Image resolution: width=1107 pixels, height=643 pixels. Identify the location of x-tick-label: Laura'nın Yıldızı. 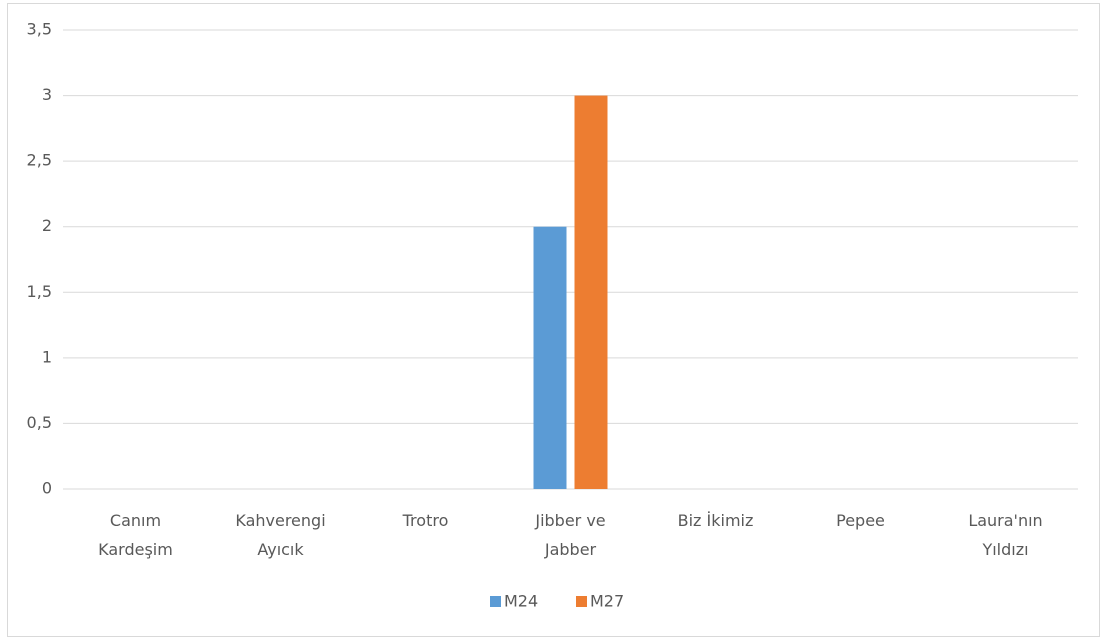
(1005, 535).